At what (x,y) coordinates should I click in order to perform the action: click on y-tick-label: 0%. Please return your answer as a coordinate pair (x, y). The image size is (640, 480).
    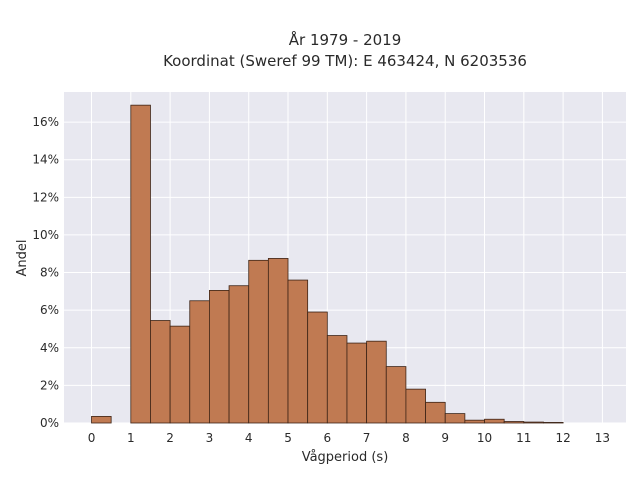
    Looking at the image, I should click on (49, 423).